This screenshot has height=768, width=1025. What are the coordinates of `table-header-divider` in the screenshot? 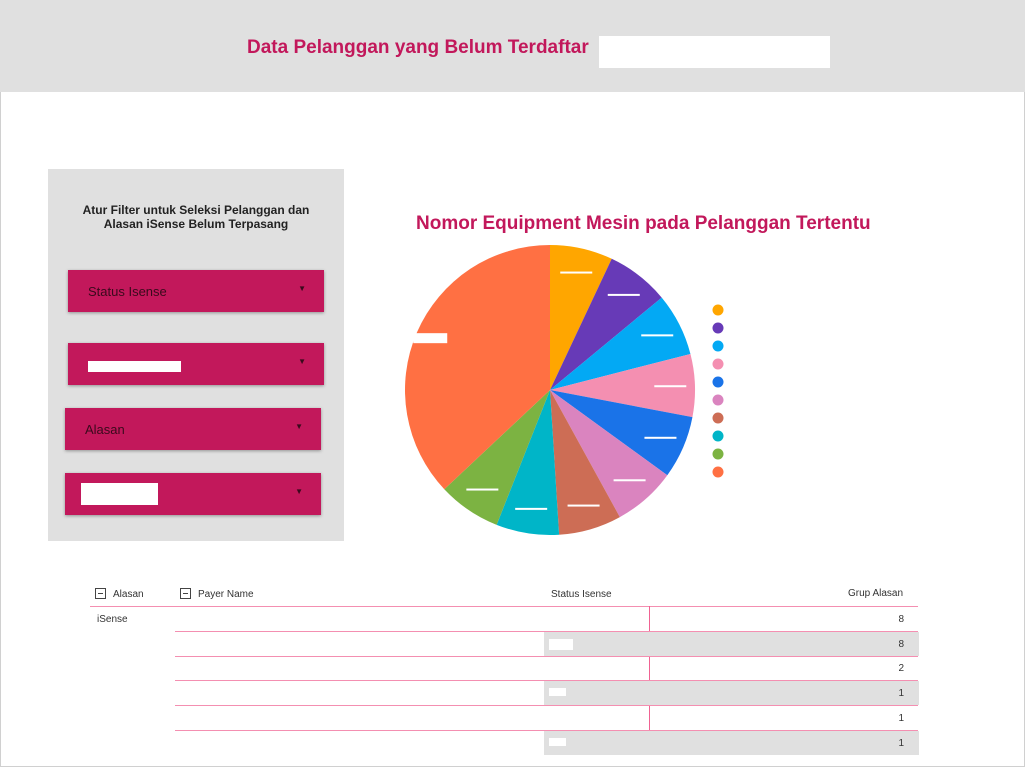 It's located at (504, 606).